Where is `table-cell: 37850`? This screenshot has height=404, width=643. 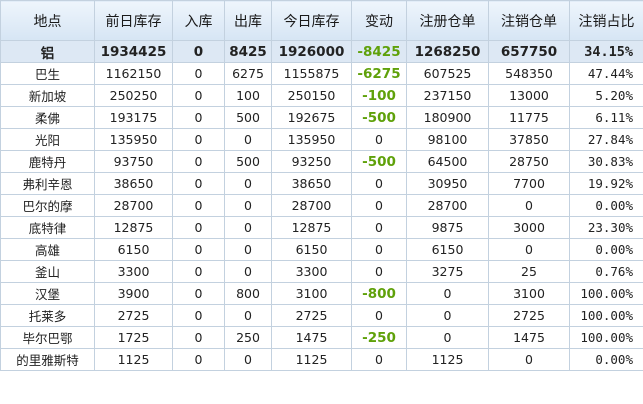 table-cell: 37850 is located at coordinates (529, 139).